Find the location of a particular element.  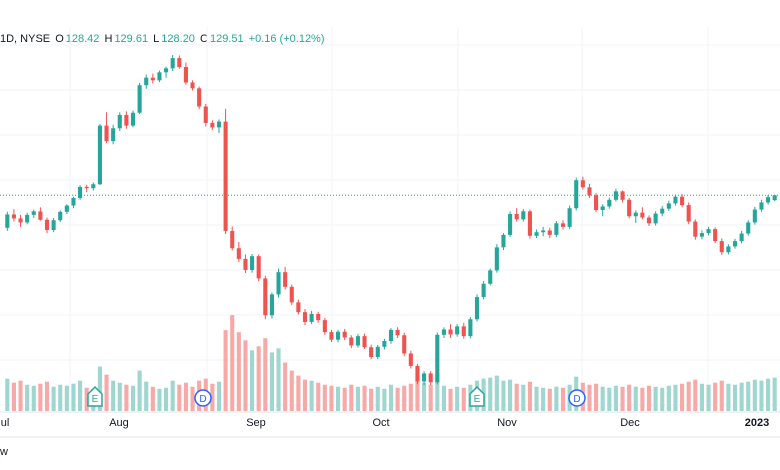

high-label: H is located at coordinates (108, 39).